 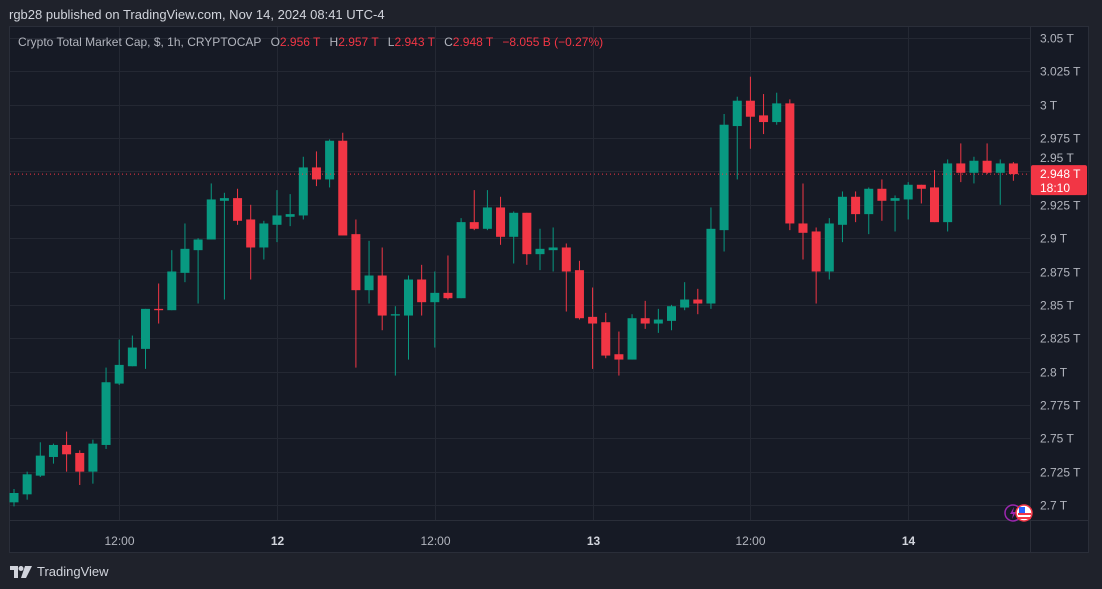 I want to click on event-badges, so click(x=1018, y=513).